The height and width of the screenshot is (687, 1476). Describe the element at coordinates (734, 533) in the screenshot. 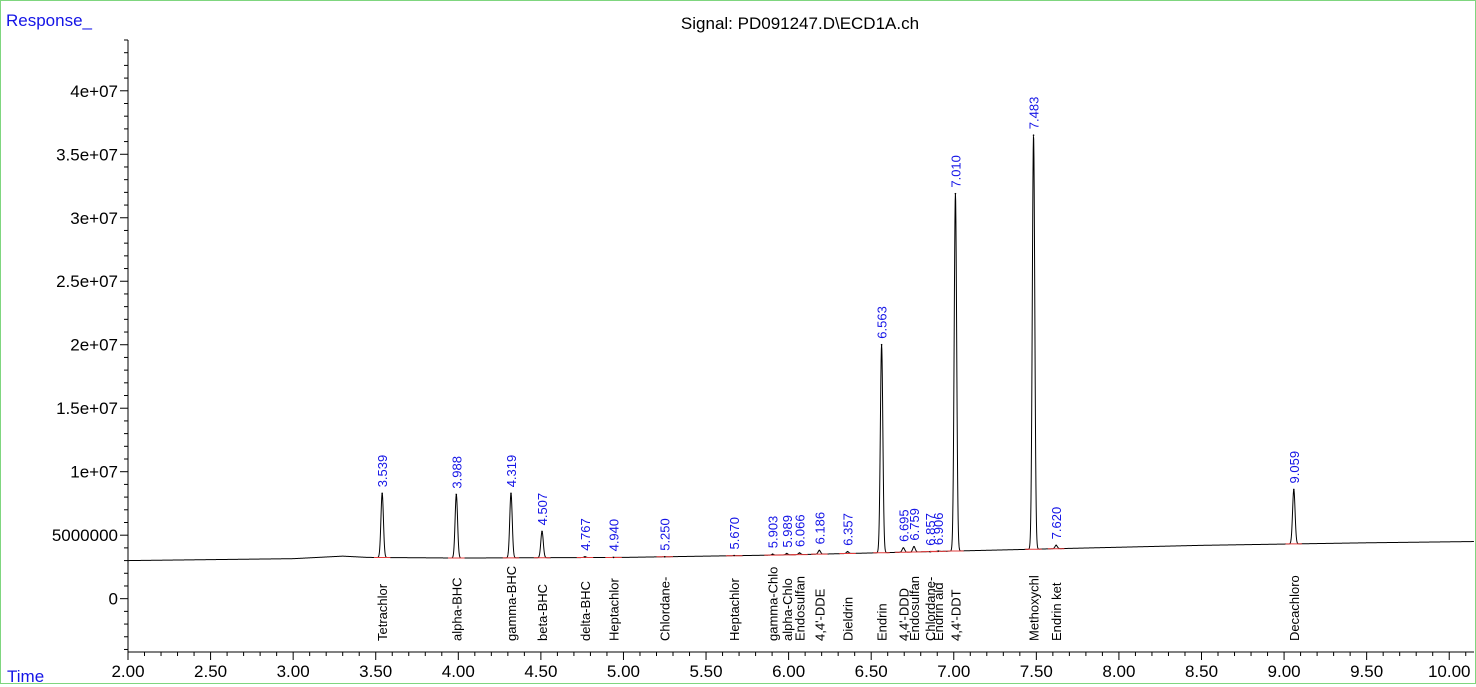

I see `peak-rt-label: 5.670` at that location.